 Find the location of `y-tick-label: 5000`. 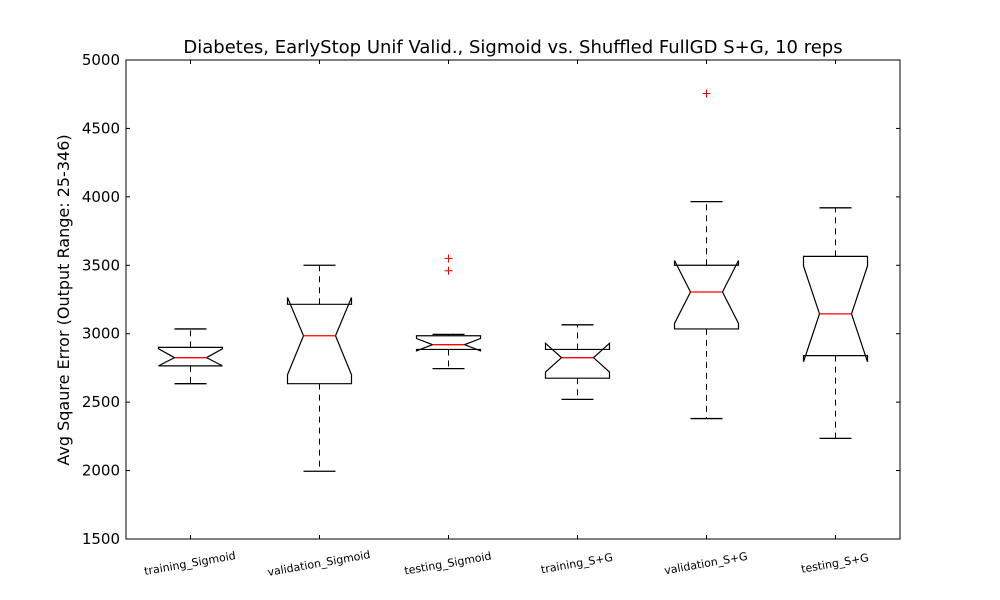

y-tick-label: 5000 is located at coordinates (101, 60).